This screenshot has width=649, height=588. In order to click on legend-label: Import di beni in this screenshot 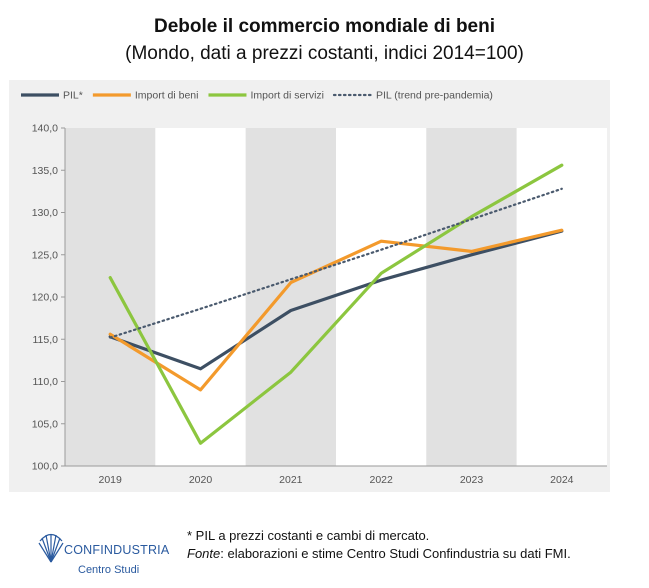, I will do `click(167, 96)`.